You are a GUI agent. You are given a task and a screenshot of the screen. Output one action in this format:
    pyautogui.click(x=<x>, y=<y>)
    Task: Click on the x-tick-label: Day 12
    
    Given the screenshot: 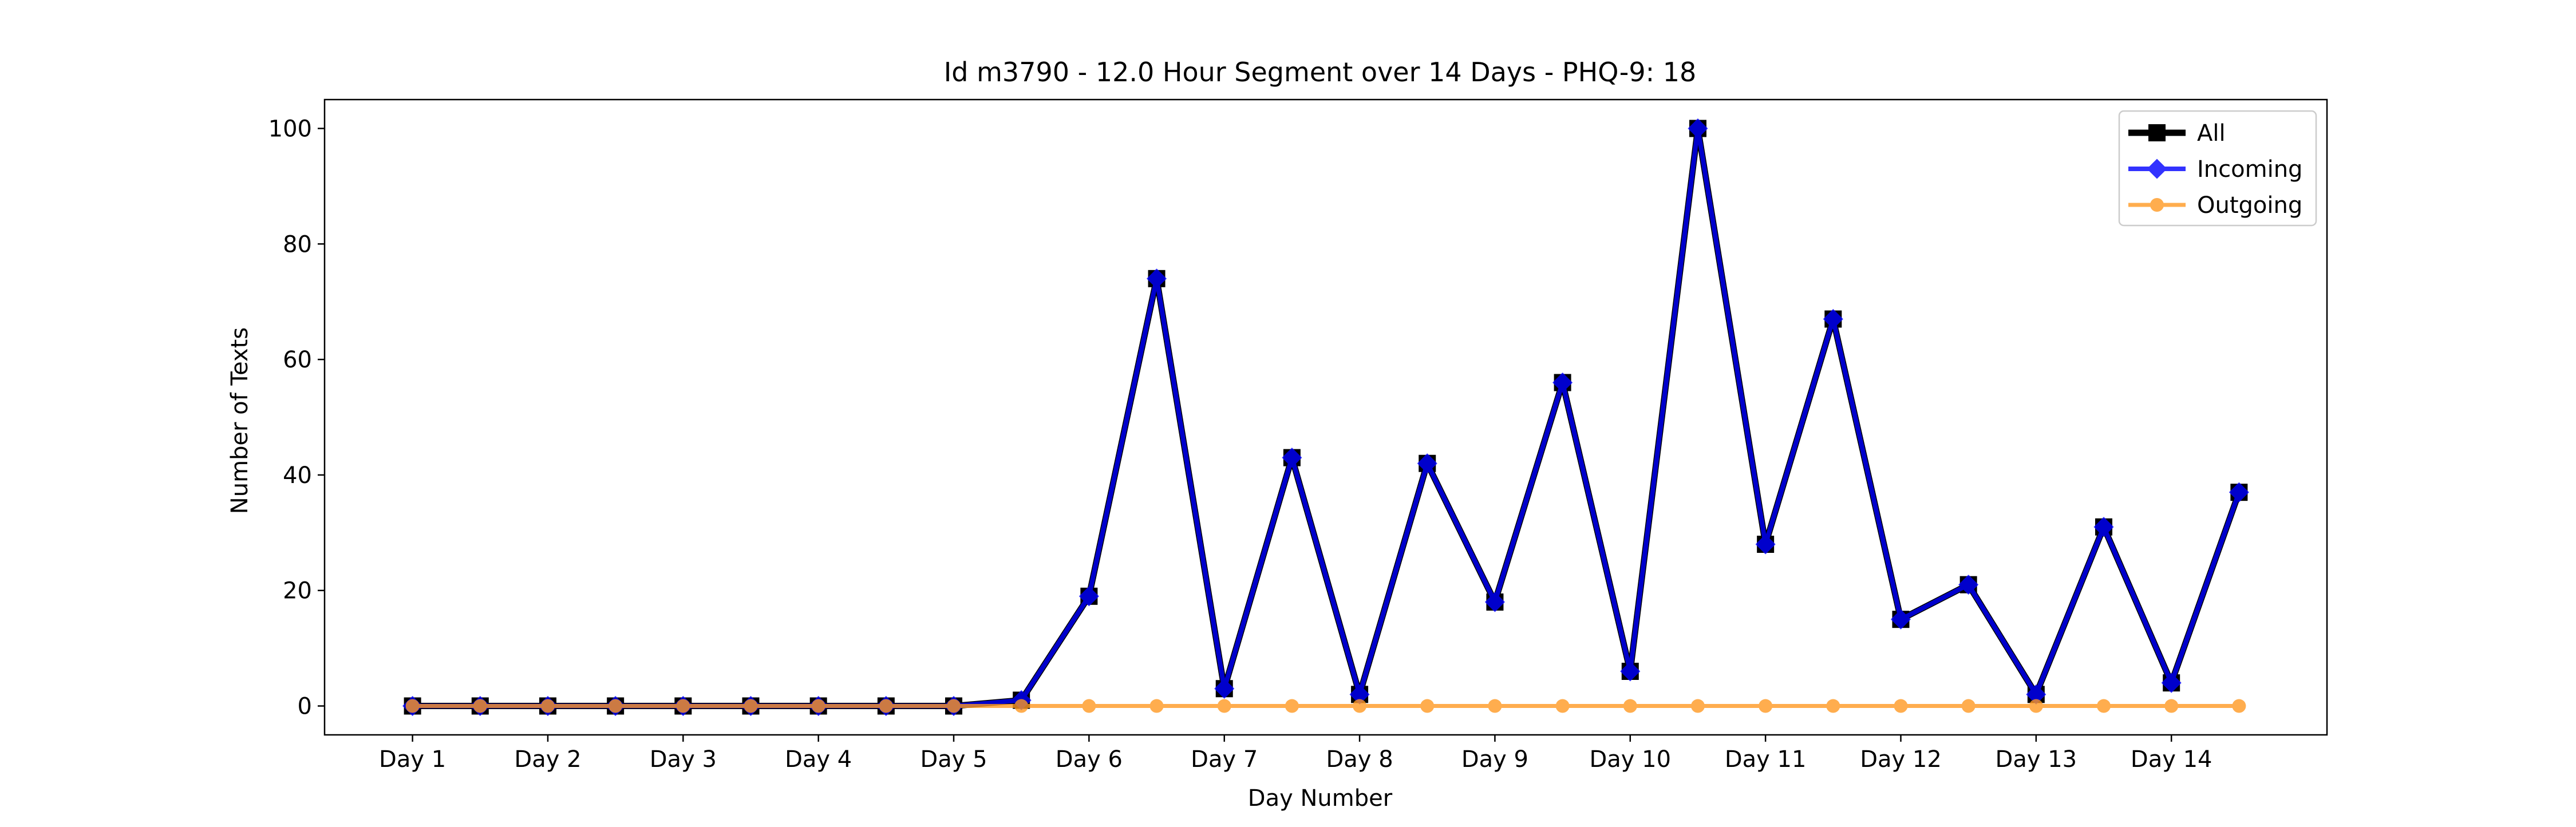 What is the action you would take?
    pyautogui.click(x=1901, y=760)
    